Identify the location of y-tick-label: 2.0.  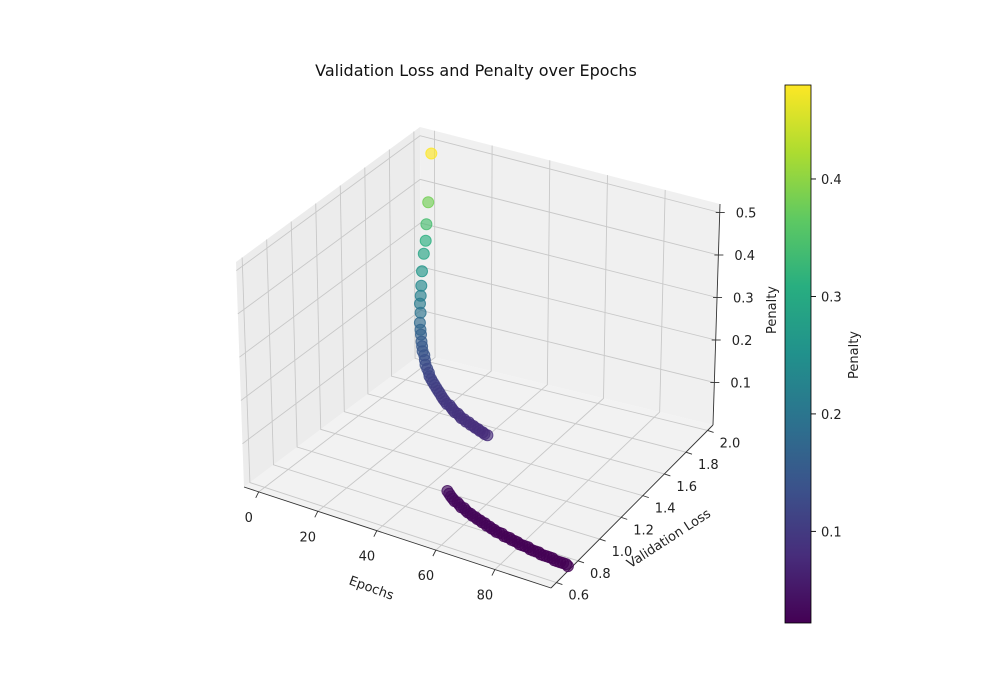
(730, 443).